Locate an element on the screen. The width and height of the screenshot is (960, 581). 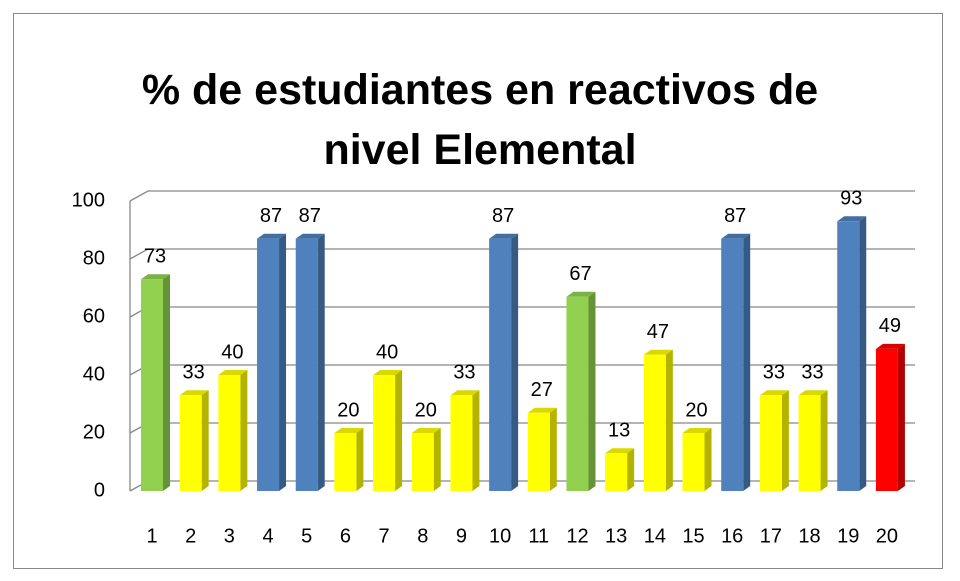
y-tick-label: 60 is located at coordinates (94, 316).